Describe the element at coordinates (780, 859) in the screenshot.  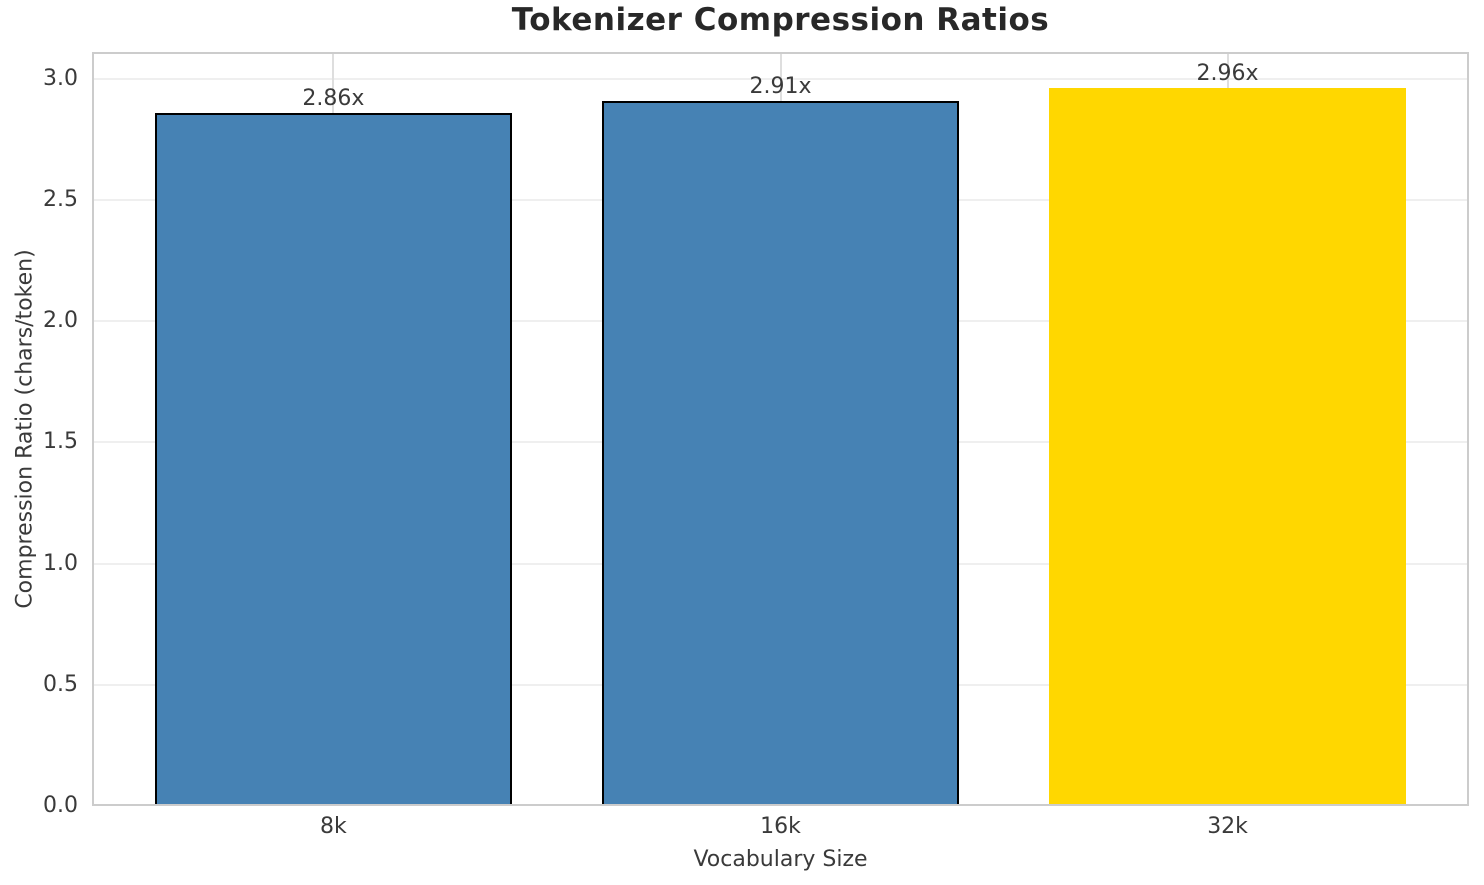
I see `x-axis-label: Vocabulary Size` at that location.